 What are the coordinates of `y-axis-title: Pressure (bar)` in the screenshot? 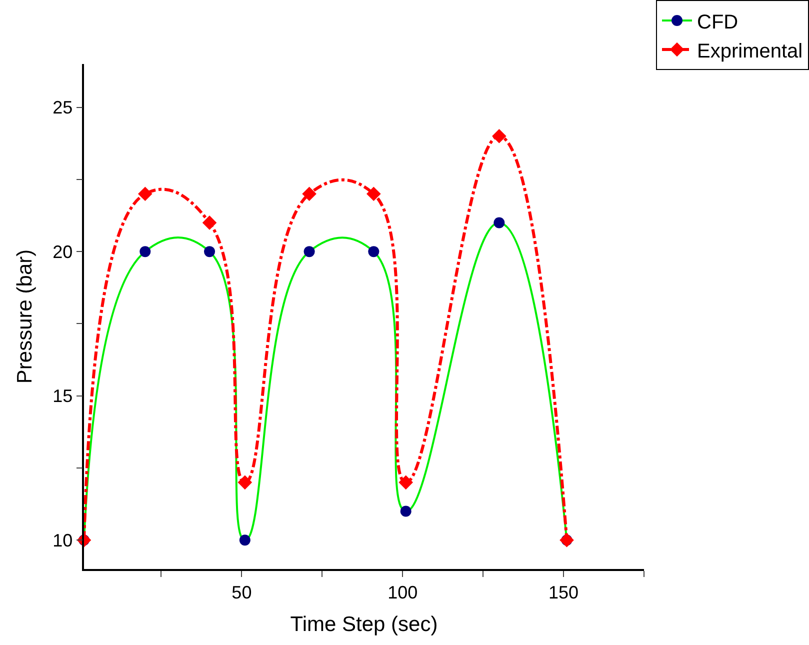 It's located at (24, 316).